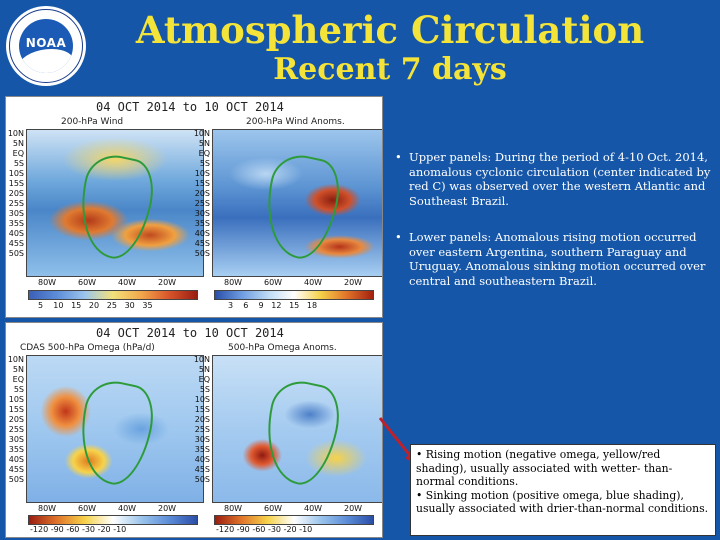 The height and width of the screenshot is (540, 720). I want to click on wind-anomaly-colorbar-ticks: 3 6 9 12 15 18, so click(273, 305).